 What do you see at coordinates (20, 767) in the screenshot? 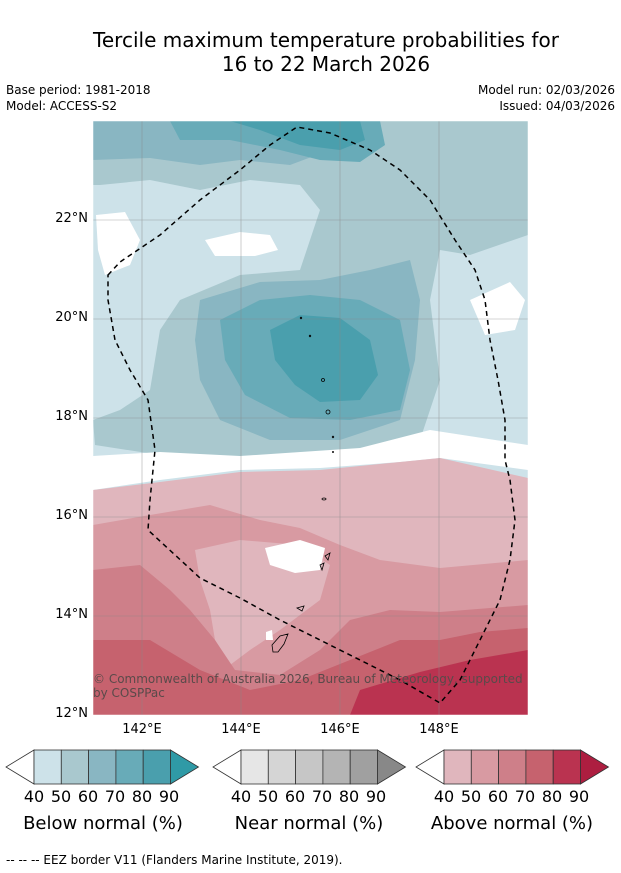
I see `below-colorbar-low-extend` at bounding box center [20, 767].